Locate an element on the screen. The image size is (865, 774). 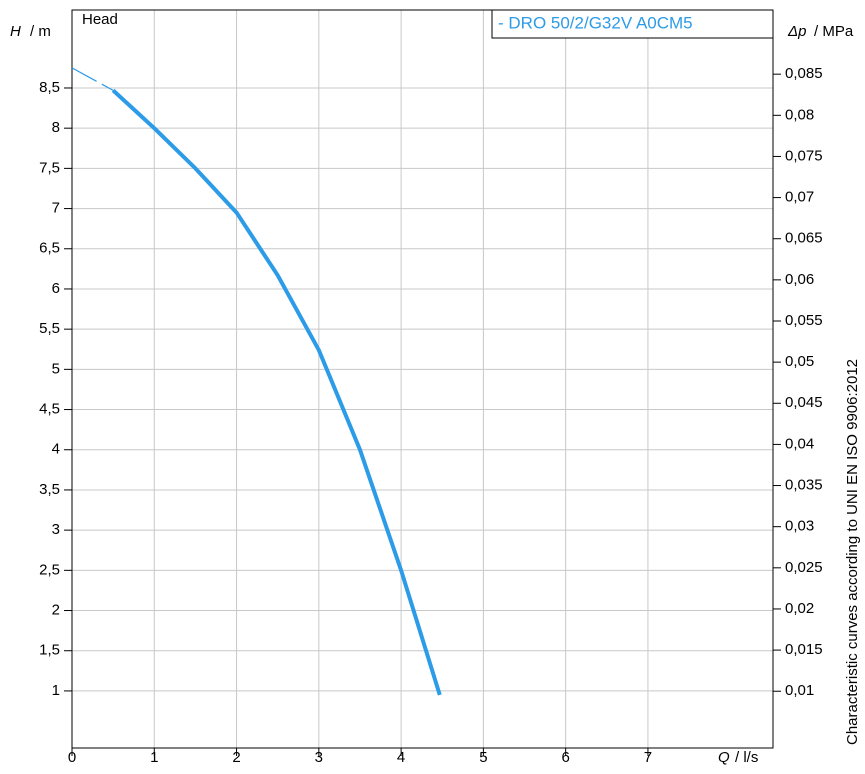
y-tick-label: 5 is located at coordinates (56, 368).